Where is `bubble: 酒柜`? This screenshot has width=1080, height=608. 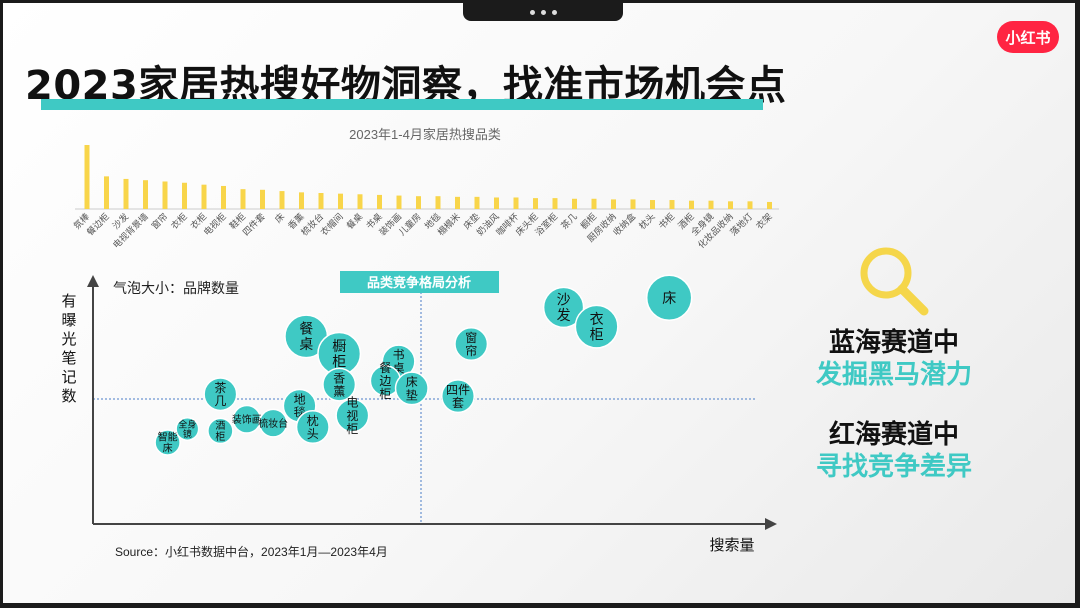 bubble: 酒柜 is located at coordinates (220, 431).